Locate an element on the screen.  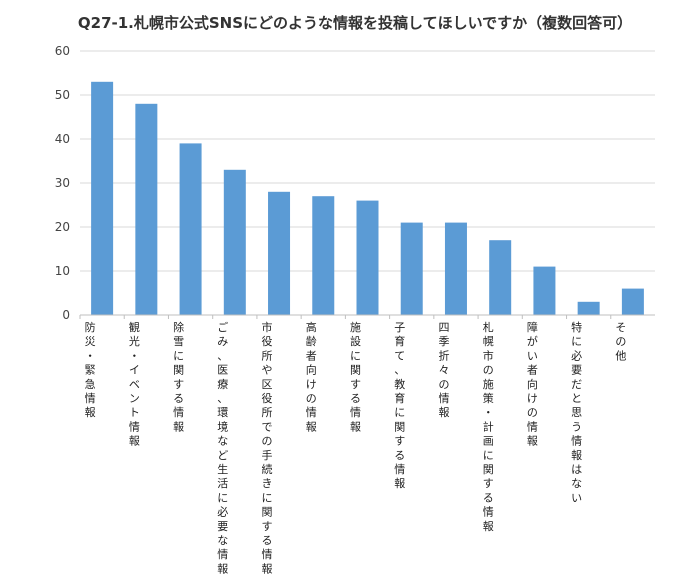
category-label-6: 高齢者向けの情報 is located at coordinates (311, 376).